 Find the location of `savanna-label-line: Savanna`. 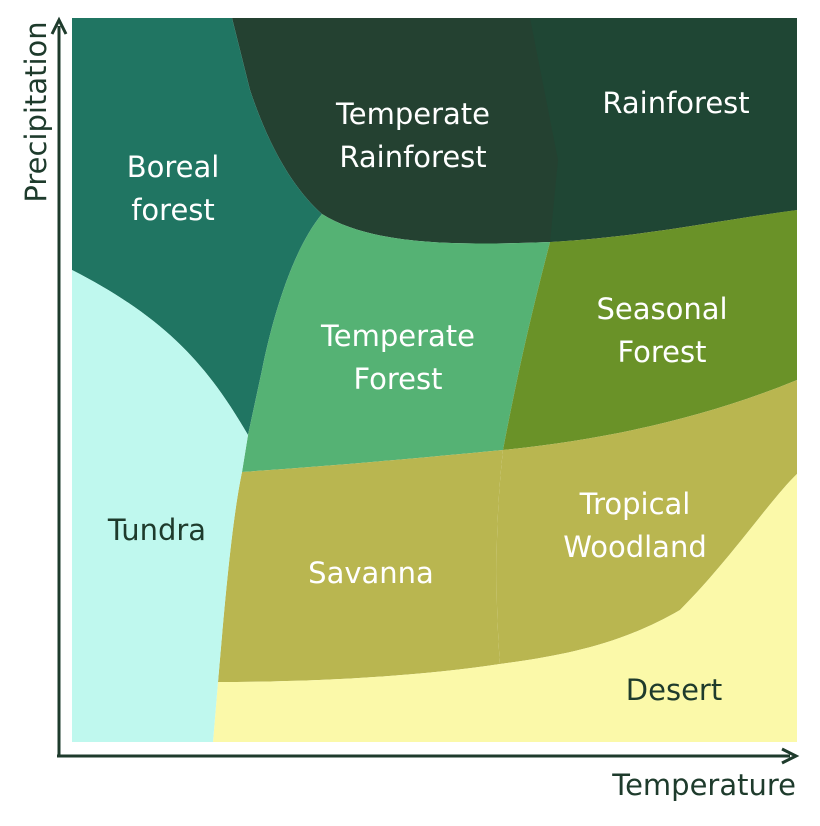

savanna-label-line: Savanna is located at coordinates (371, 573).